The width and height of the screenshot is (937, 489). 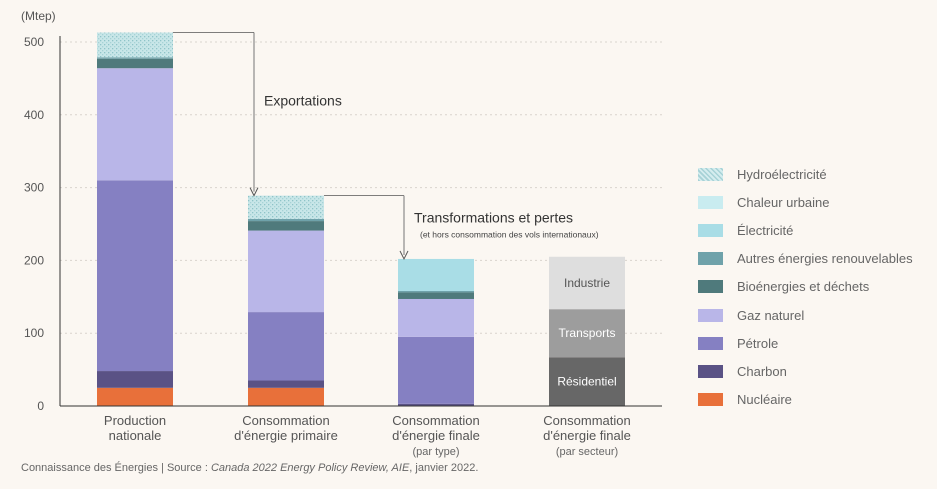 I want to click on legend-label: Gaz naturel, so click(x=771, y=315).